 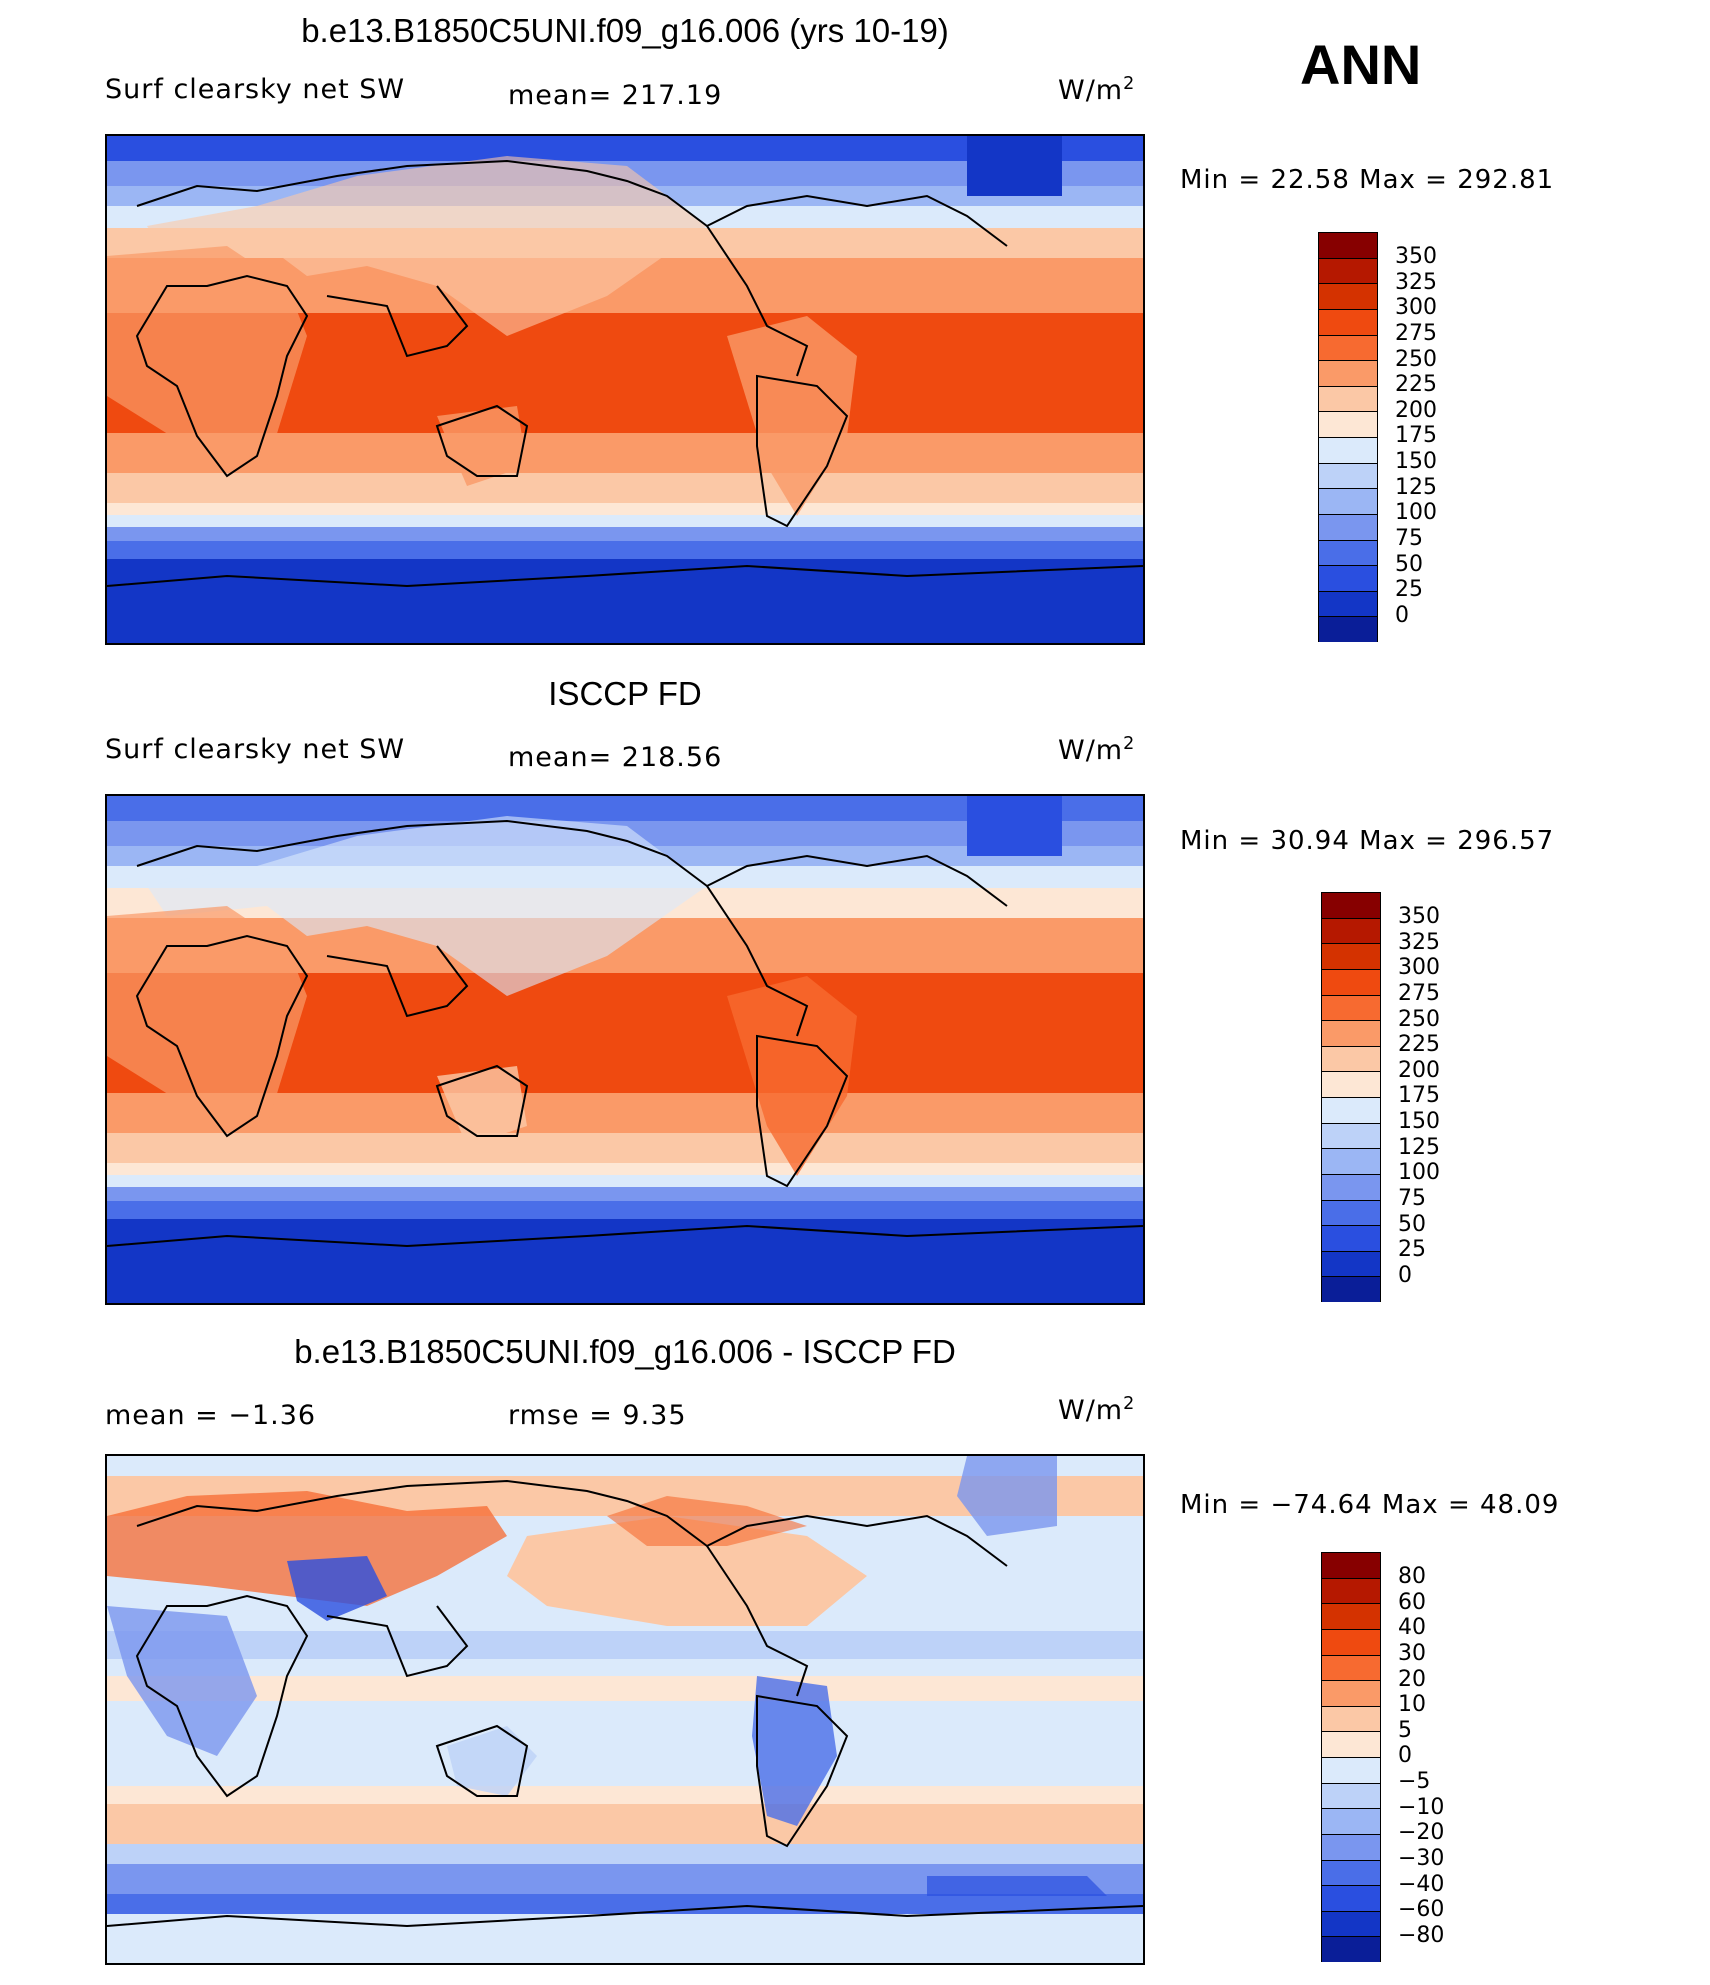 I want to click on season-label: ANN, so click(x=1361, y=64).